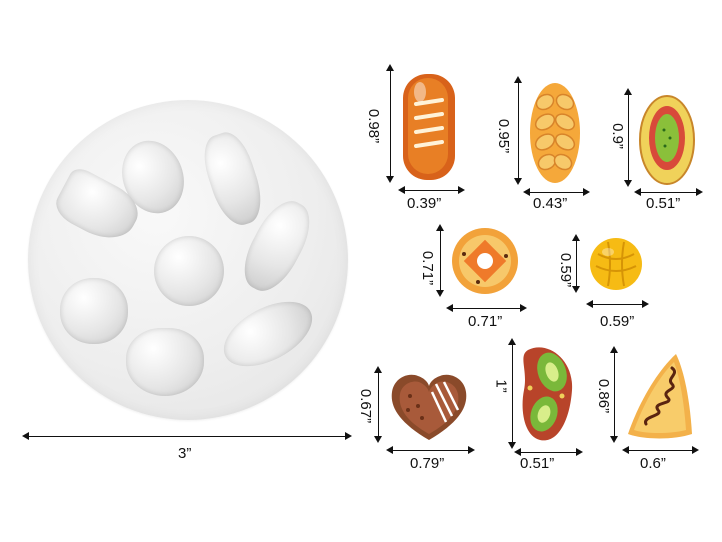  I want to click on triangle-pastry-image, so click(659, 396).